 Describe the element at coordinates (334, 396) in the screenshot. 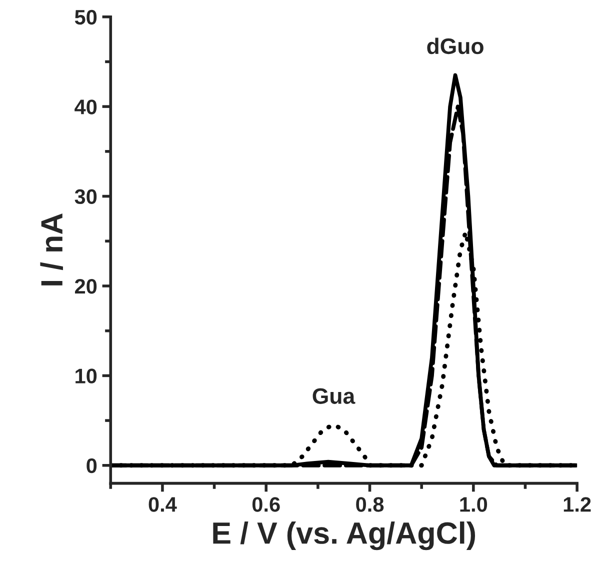

I see `annotation: Gua` at that location.